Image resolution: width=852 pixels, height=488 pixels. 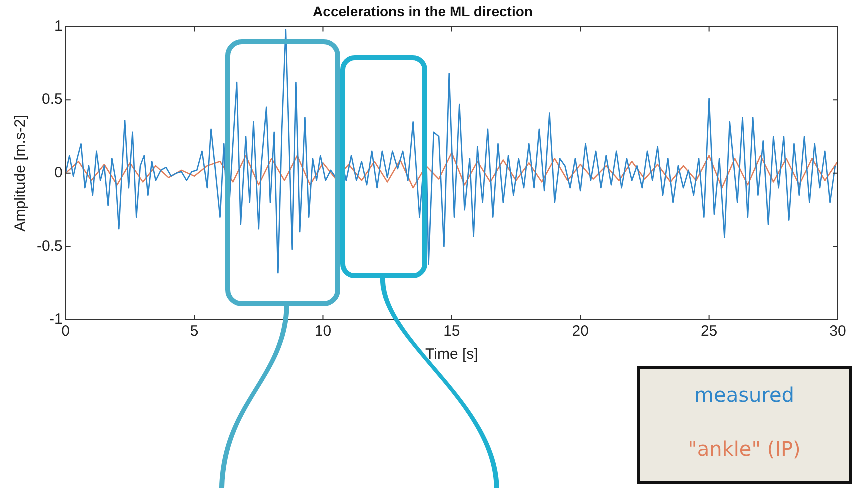 I want to click on y-axis-title: Amplitude [m.s-2], so click(x=21, y=173).